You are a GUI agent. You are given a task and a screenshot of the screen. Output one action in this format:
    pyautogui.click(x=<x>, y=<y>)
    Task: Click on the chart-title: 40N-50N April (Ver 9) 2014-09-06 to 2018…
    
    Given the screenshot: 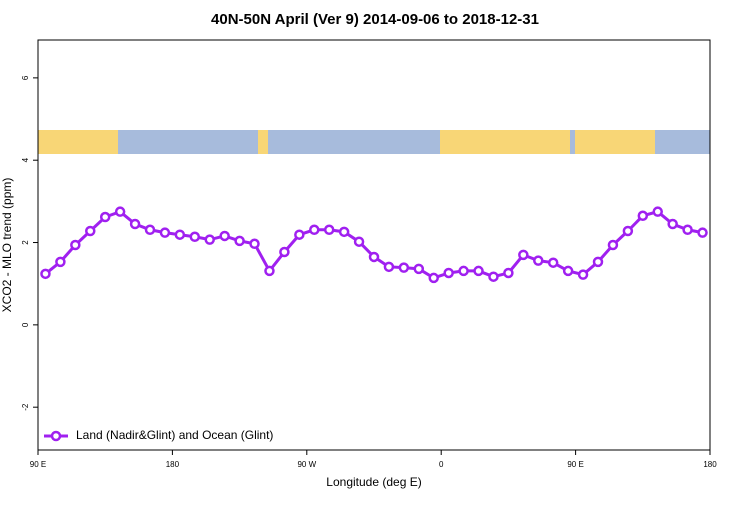 What is the action you would take?
    pyautogui.click(x=375, y=19)
    